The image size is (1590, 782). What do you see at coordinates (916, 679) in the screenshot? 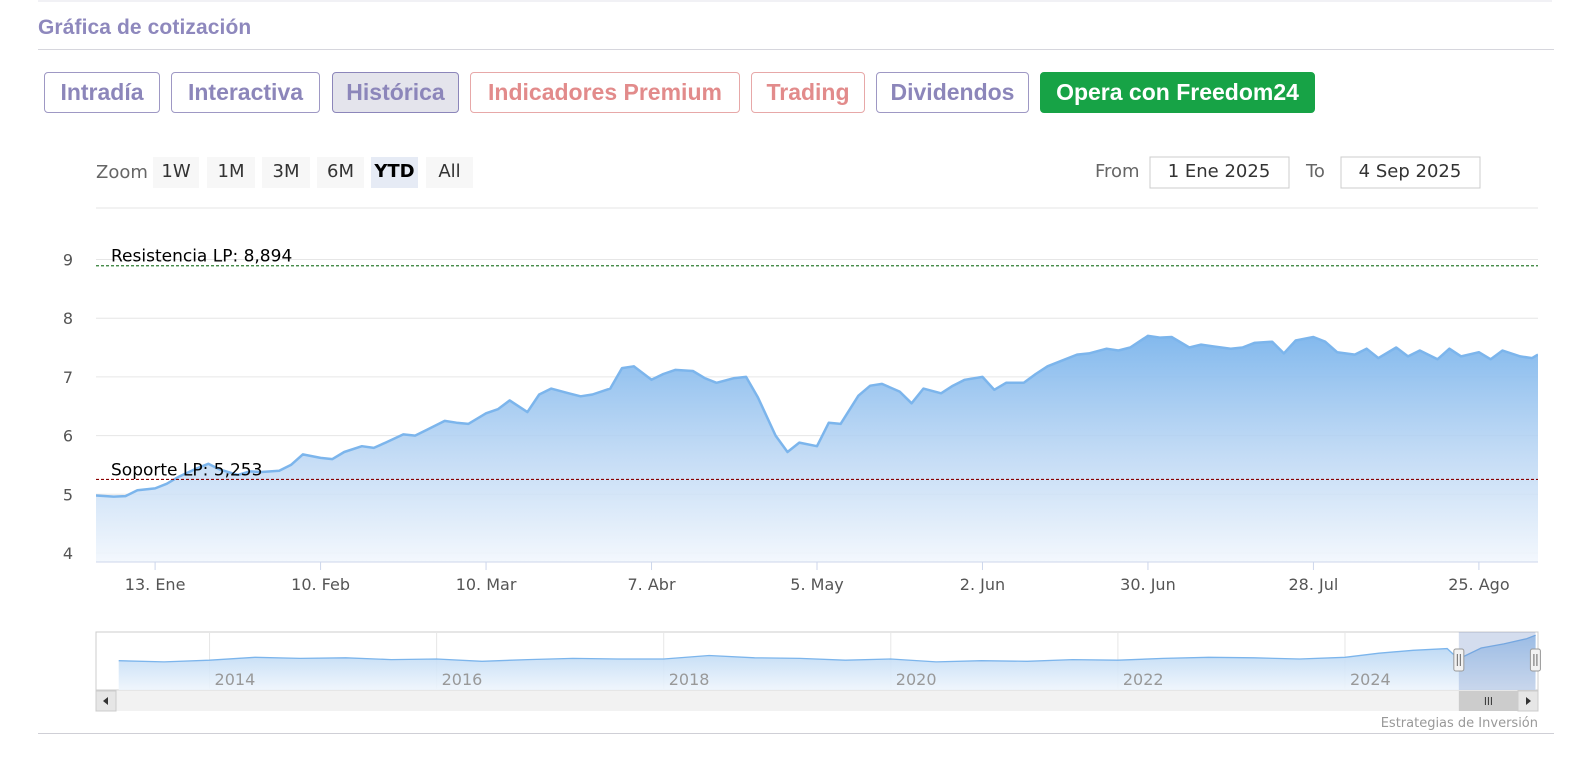
I see `navigator-year-label: 2020` at bounding box center [916, 679].